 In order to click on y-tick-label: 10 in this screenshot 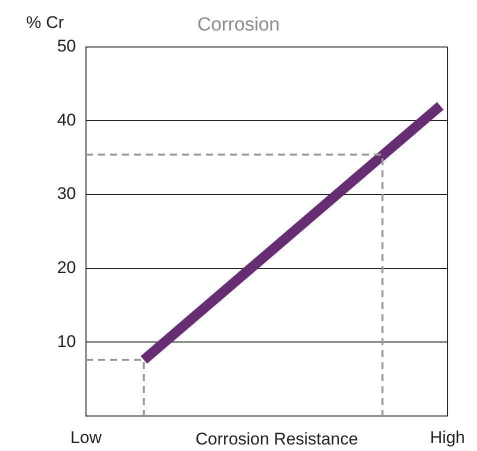, I will do `click(66, 341)`.